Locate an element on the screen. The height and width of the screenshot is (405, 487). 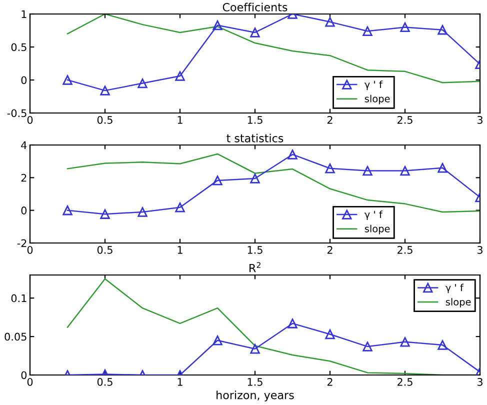
y-tick-label: 4 is located at coordinates (24, 145).